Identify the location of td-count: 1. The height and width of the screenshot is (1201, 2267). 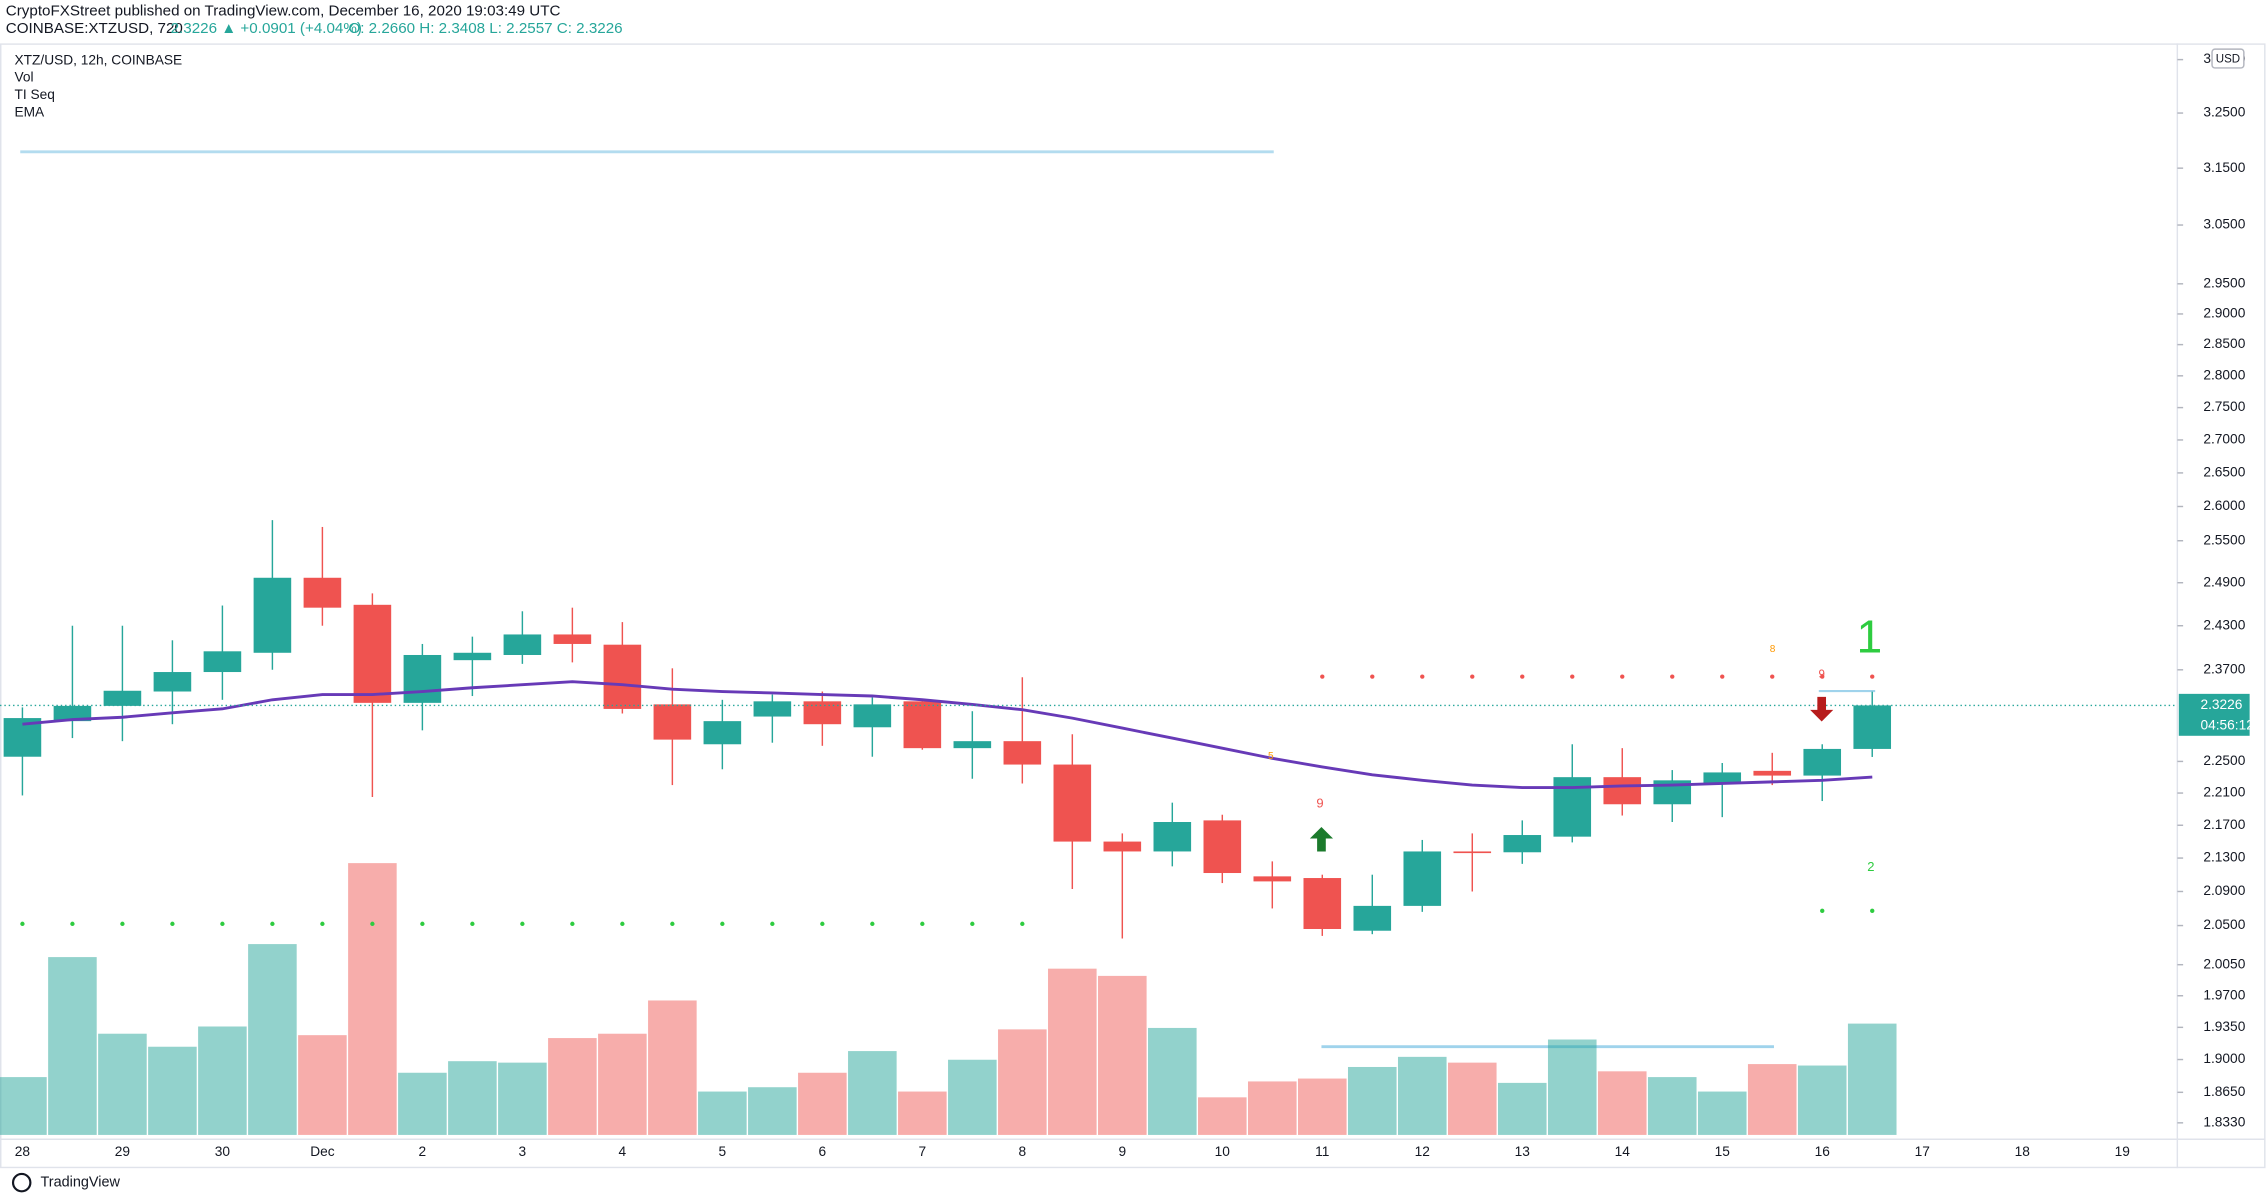
(1870, 637).